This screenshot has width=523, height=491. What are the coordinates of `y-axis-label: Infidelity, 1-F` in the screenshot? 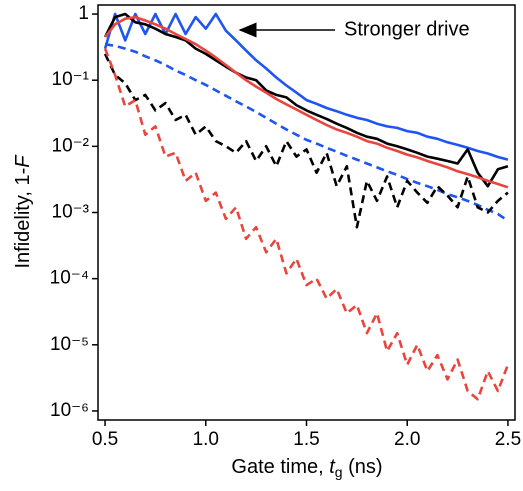 It's located at (23, 211).